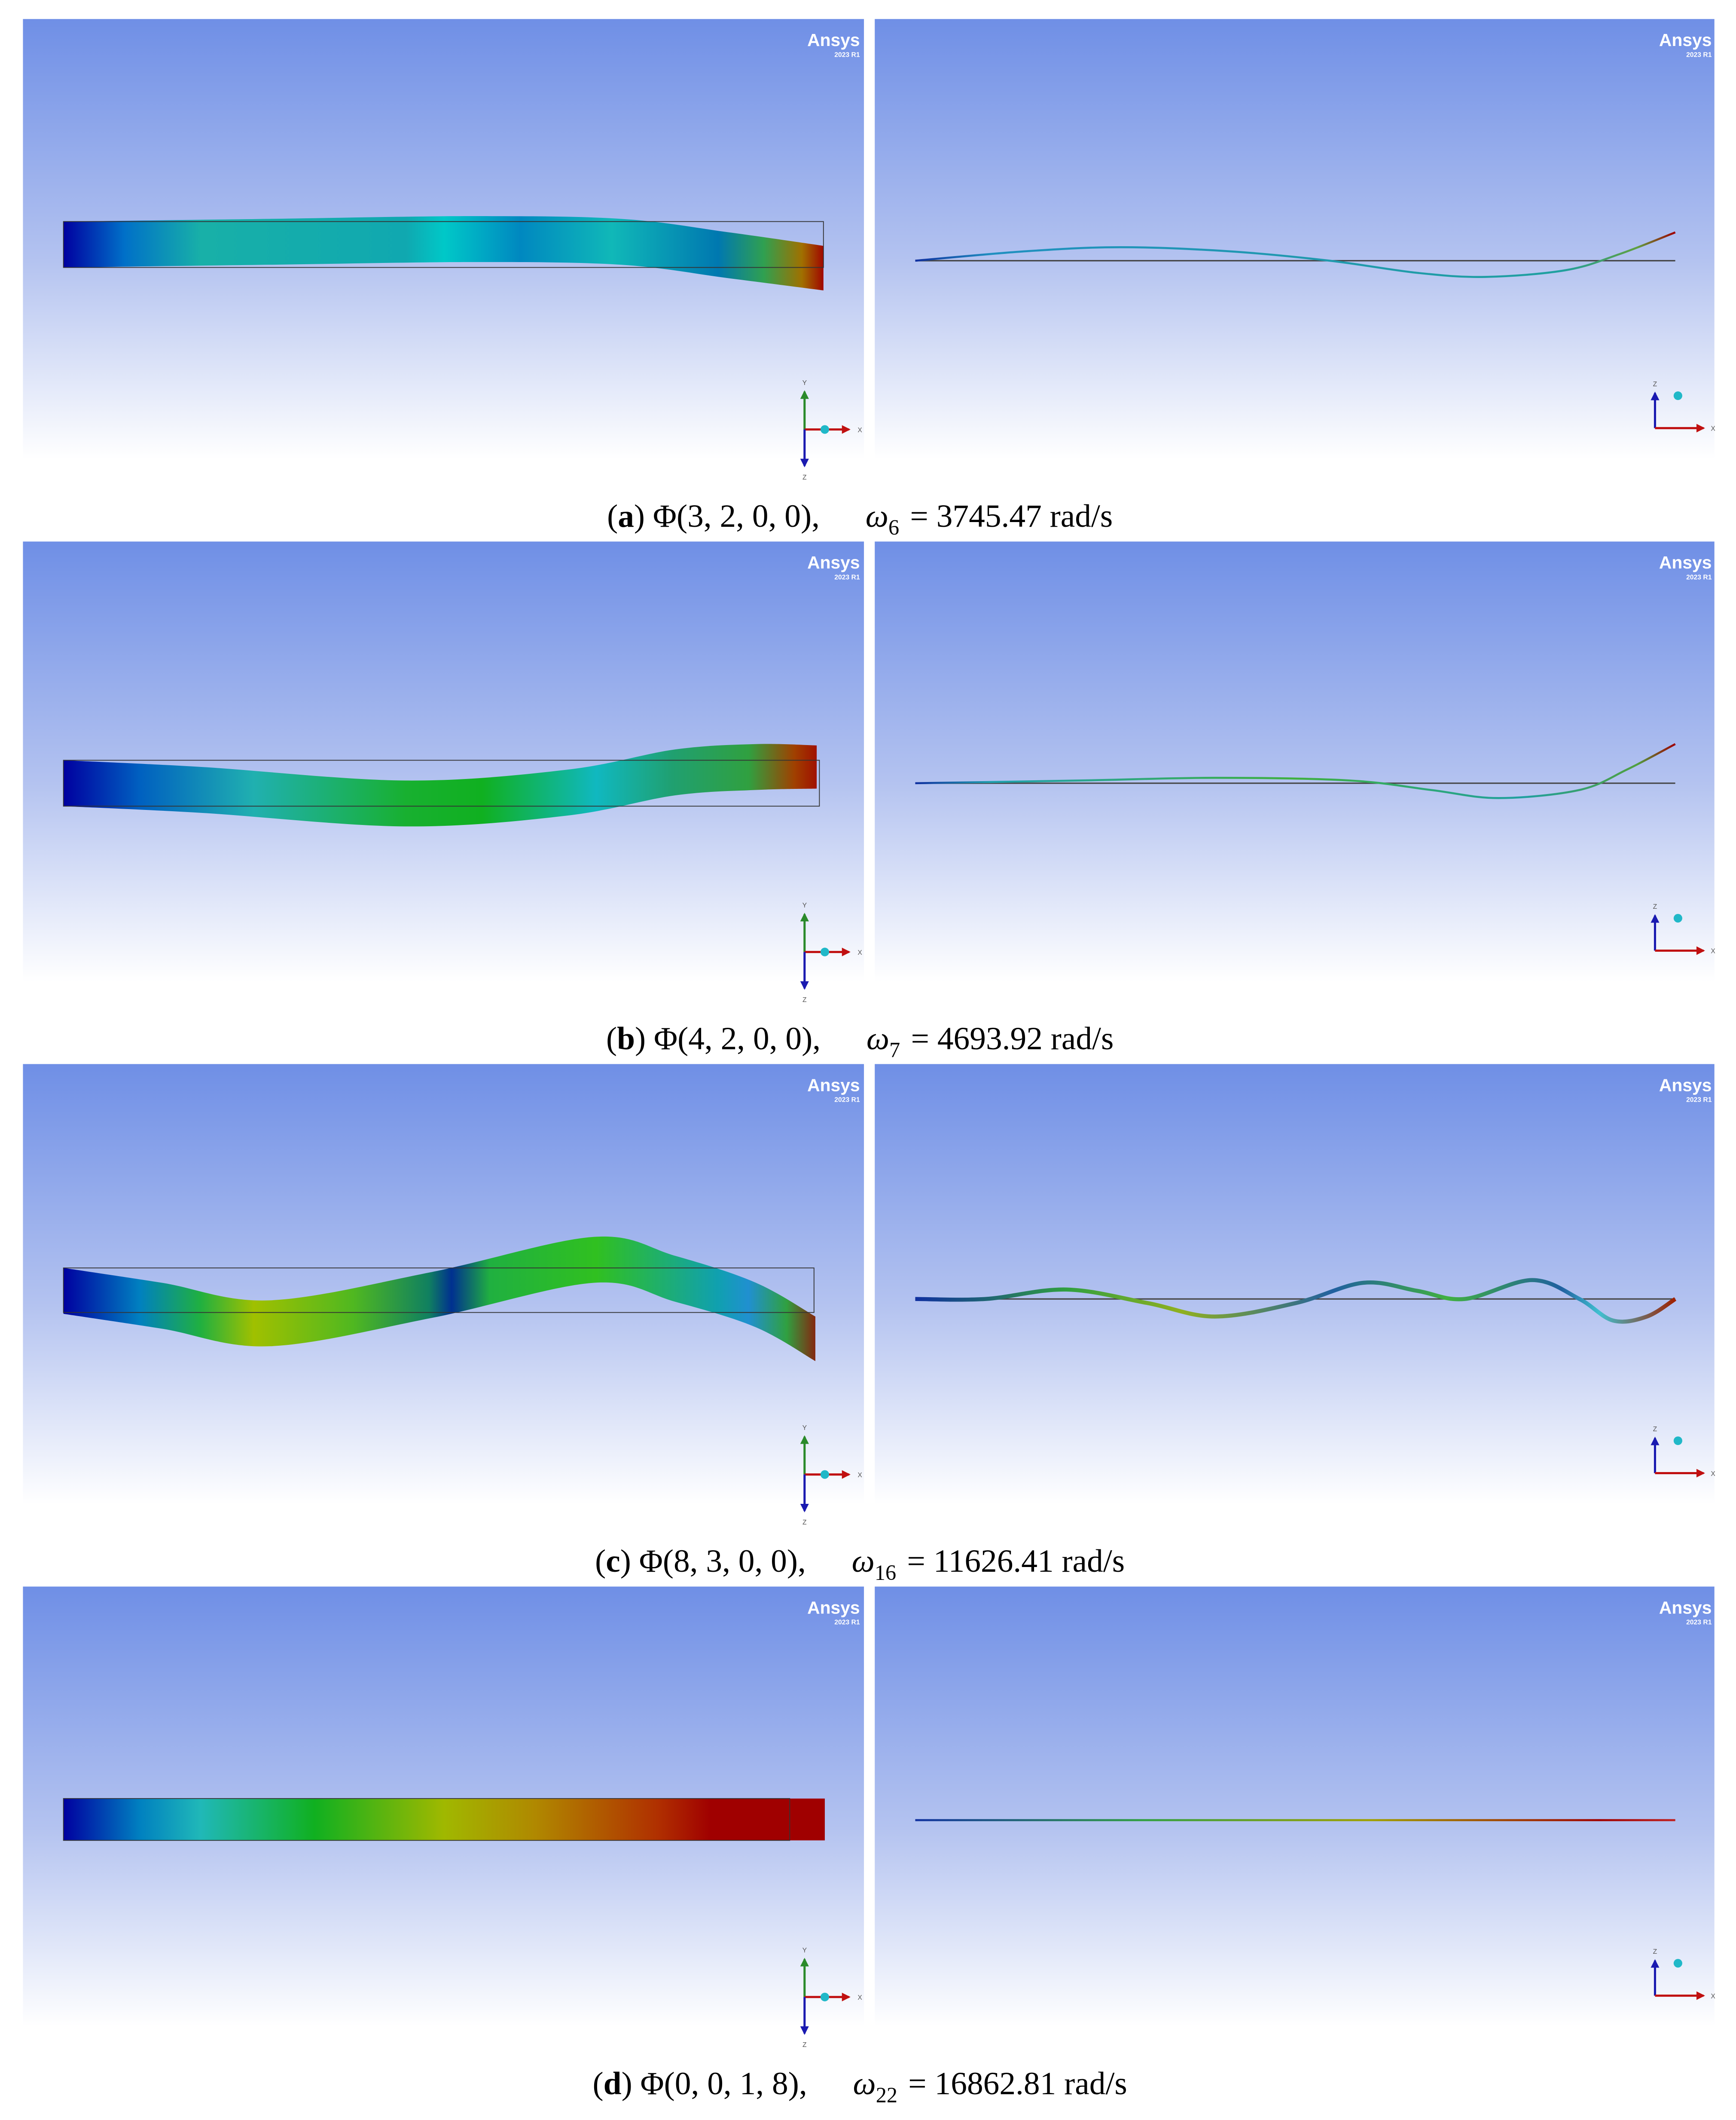 Image resolution: width=1736 pixels, height=2120 pixels. I want to click on caption-part: ) Φ(8, 3, 0, 0),, so click(713, 1561).